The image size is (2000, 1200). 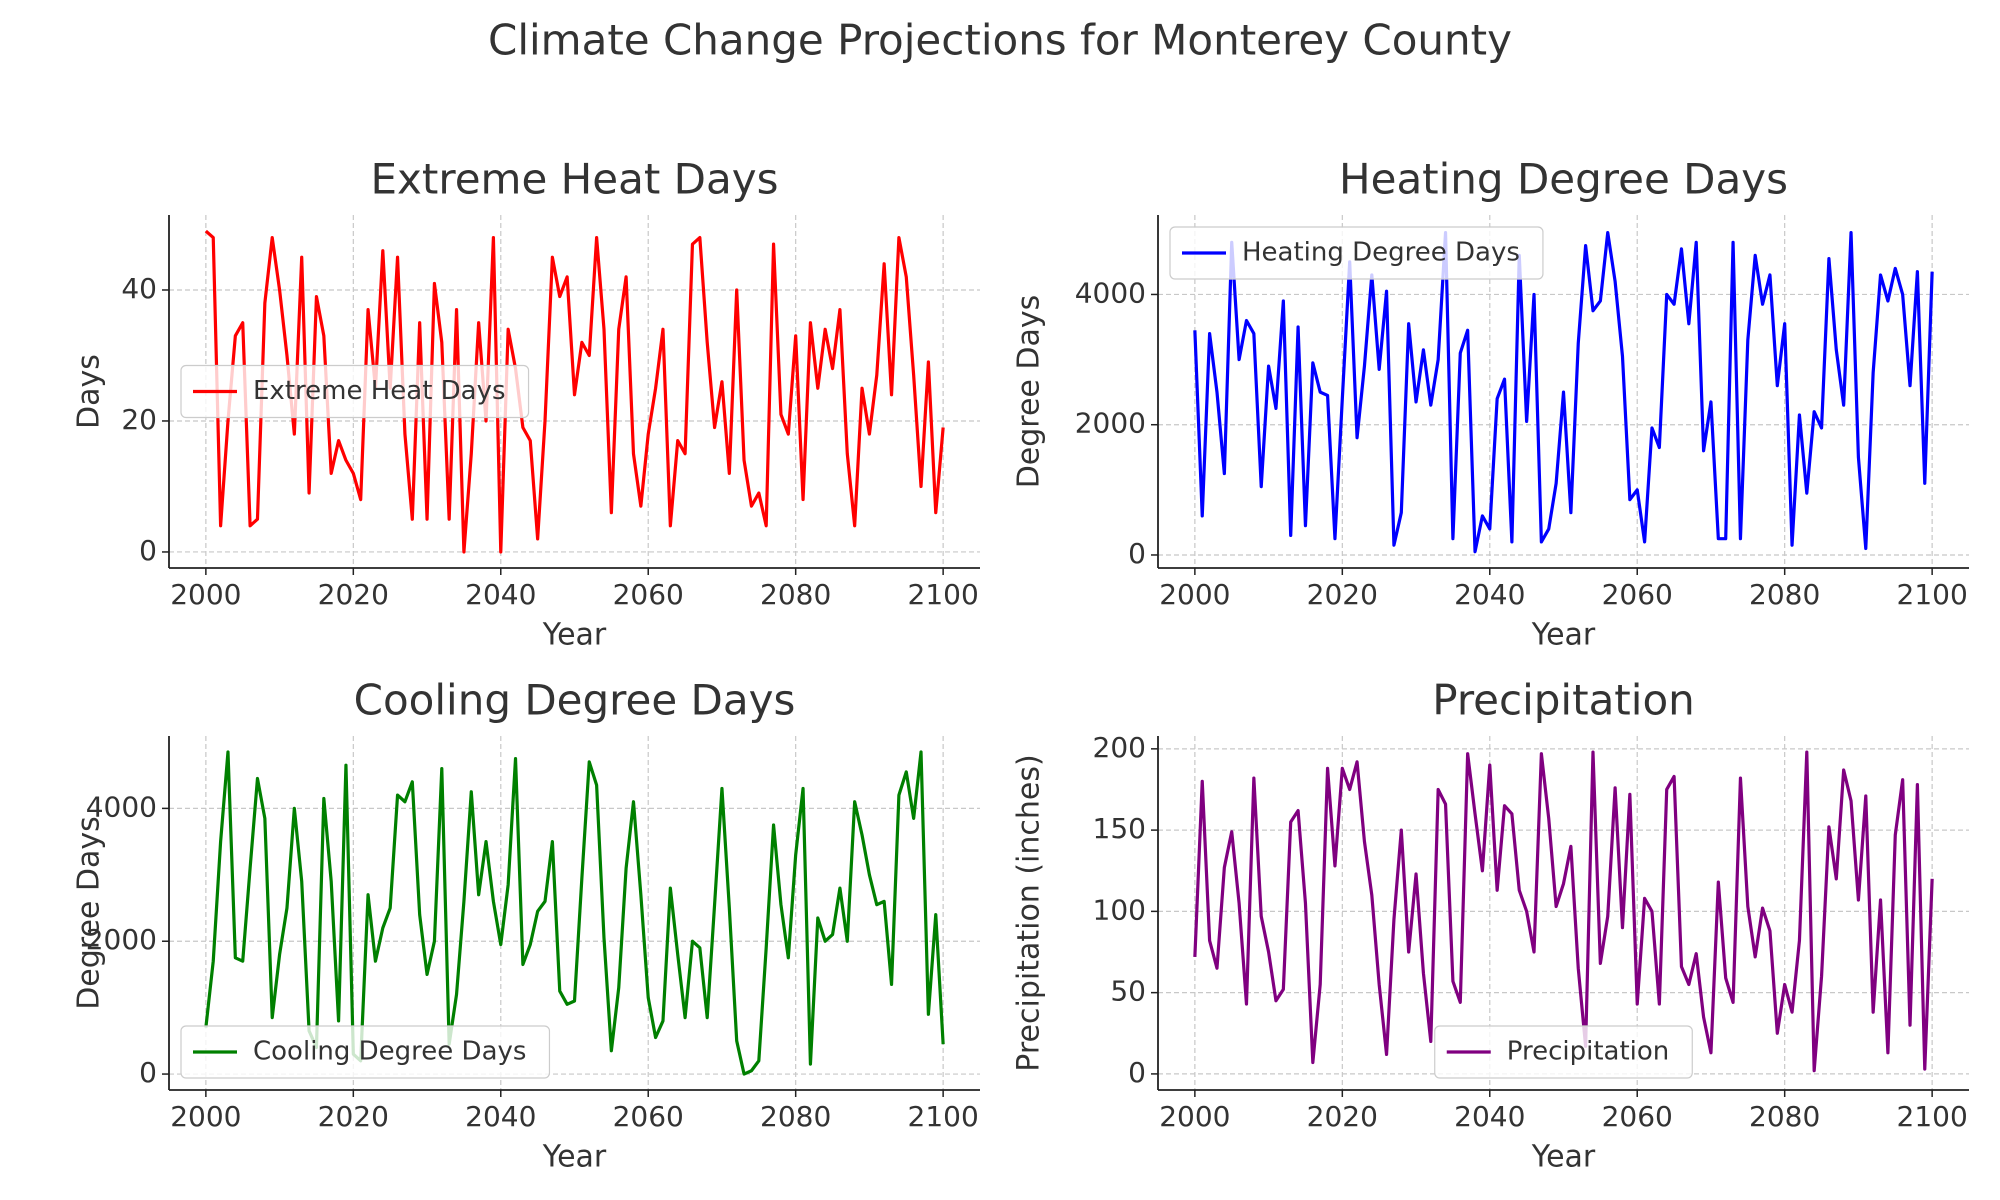 I want to click on subplot-title: Extreme Heat Days, so click(x=575, y=179).